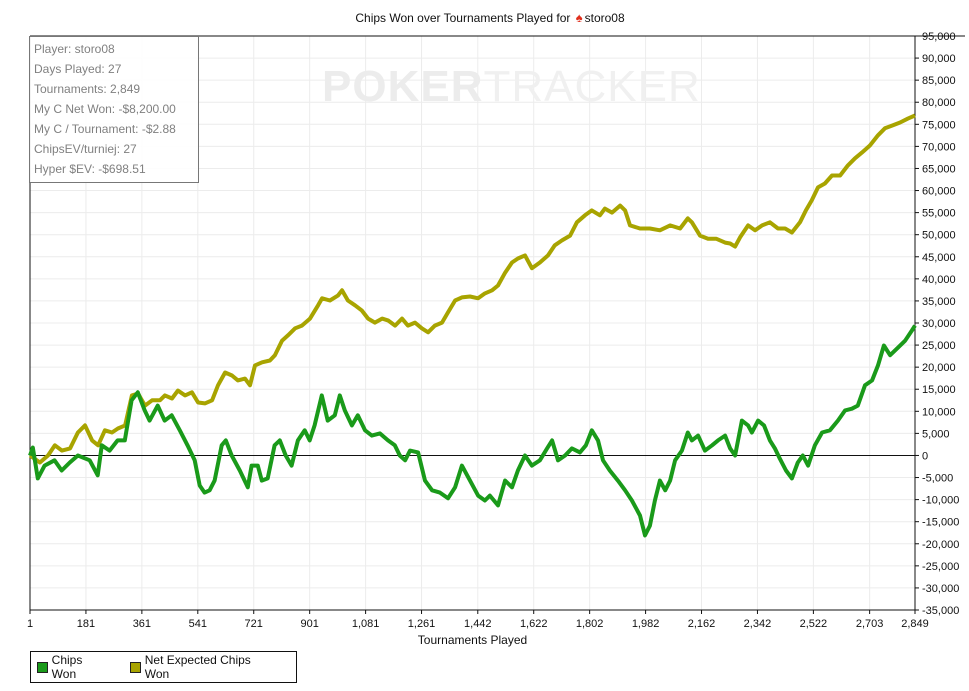  What do you see at coordinates (939, 236) in the screenshot?
I see `y-tick-label: 50,000` at bounding box center [939, 236].